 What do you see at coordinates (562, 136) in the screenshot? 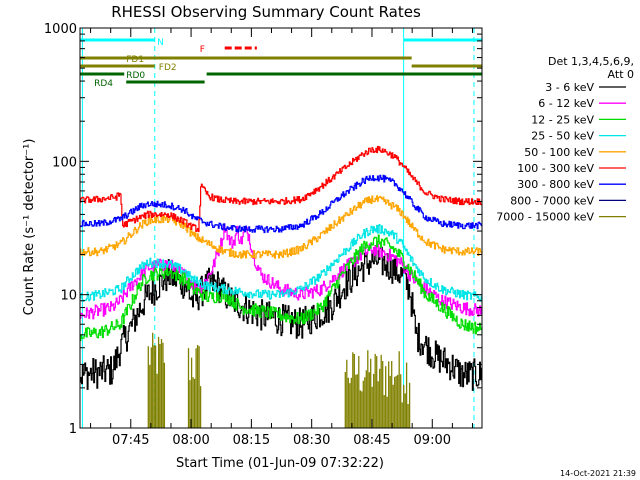
I see `legend-label-4: 25 - 50 keV` at bounding box center [562, 136].